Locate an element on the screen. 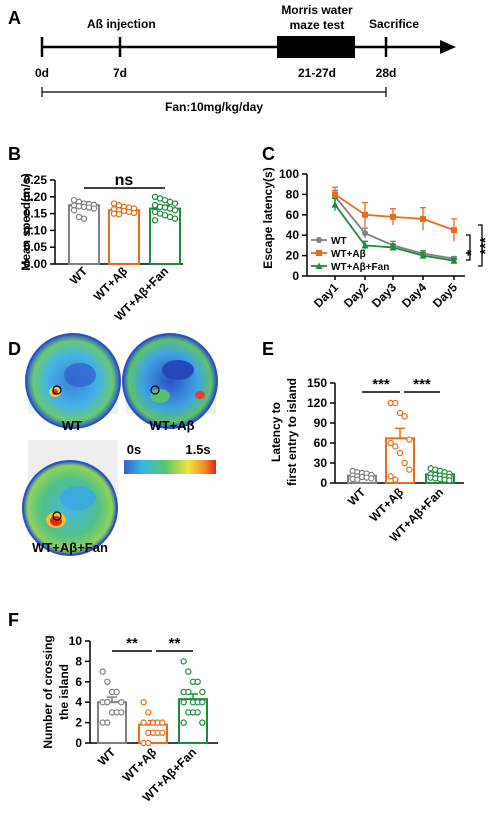 The image size is (491, 831). f-ylabel-2: the island is located at coordinates (64, 692).